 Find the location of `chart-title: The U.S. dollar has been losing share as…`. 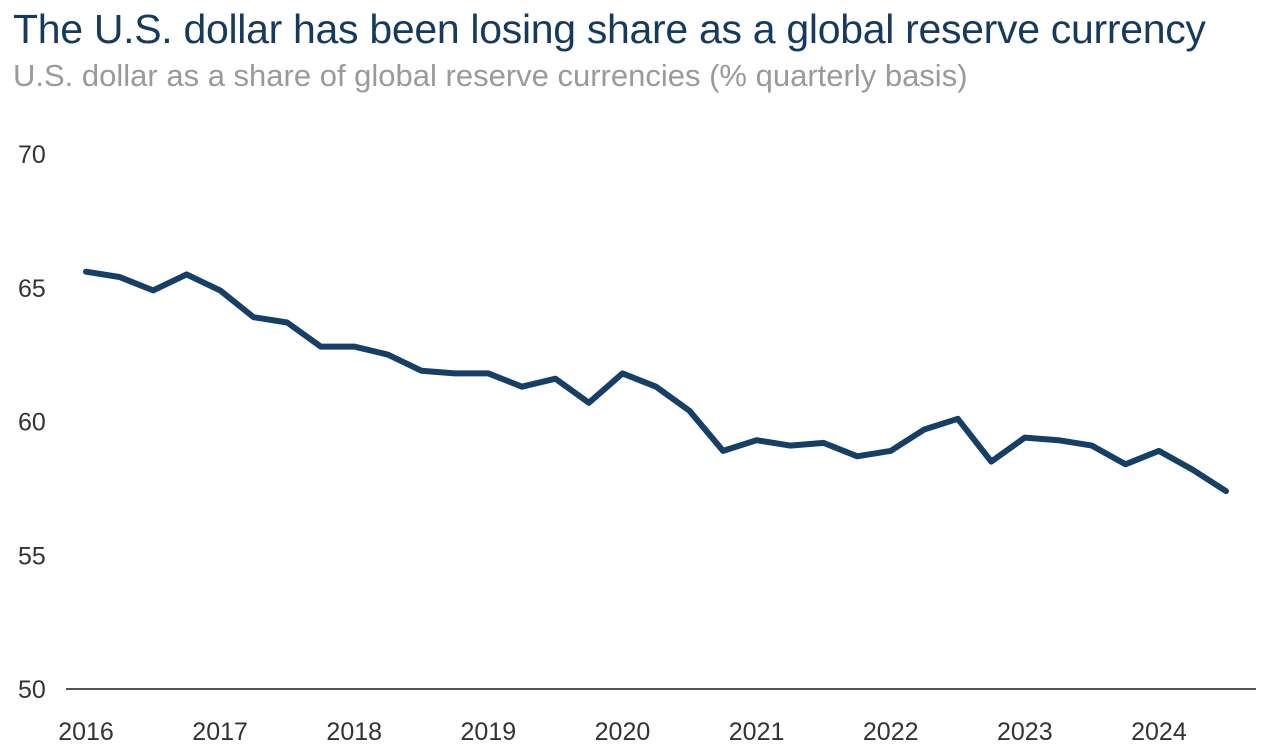

chart-title: The U.S. dollar has been losing share as… is located at coordinates (609, 29).